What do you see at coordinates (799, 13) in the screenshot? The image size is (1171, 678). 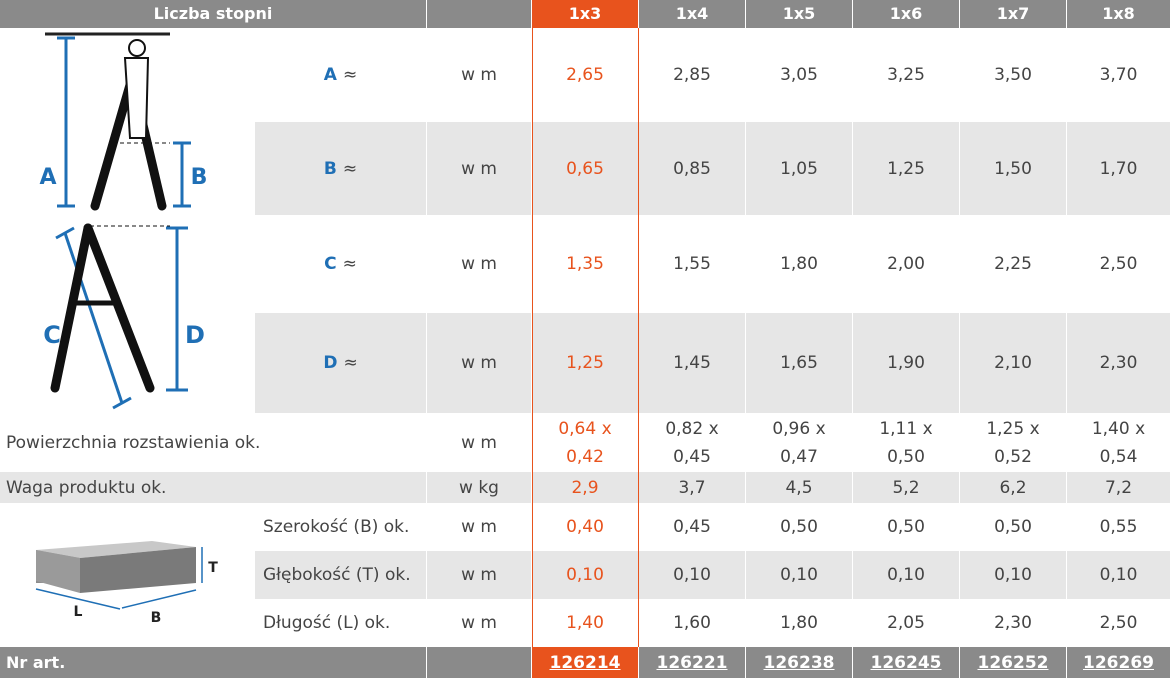 I see `column-header: 1x5` at bounding box center [799, 13].